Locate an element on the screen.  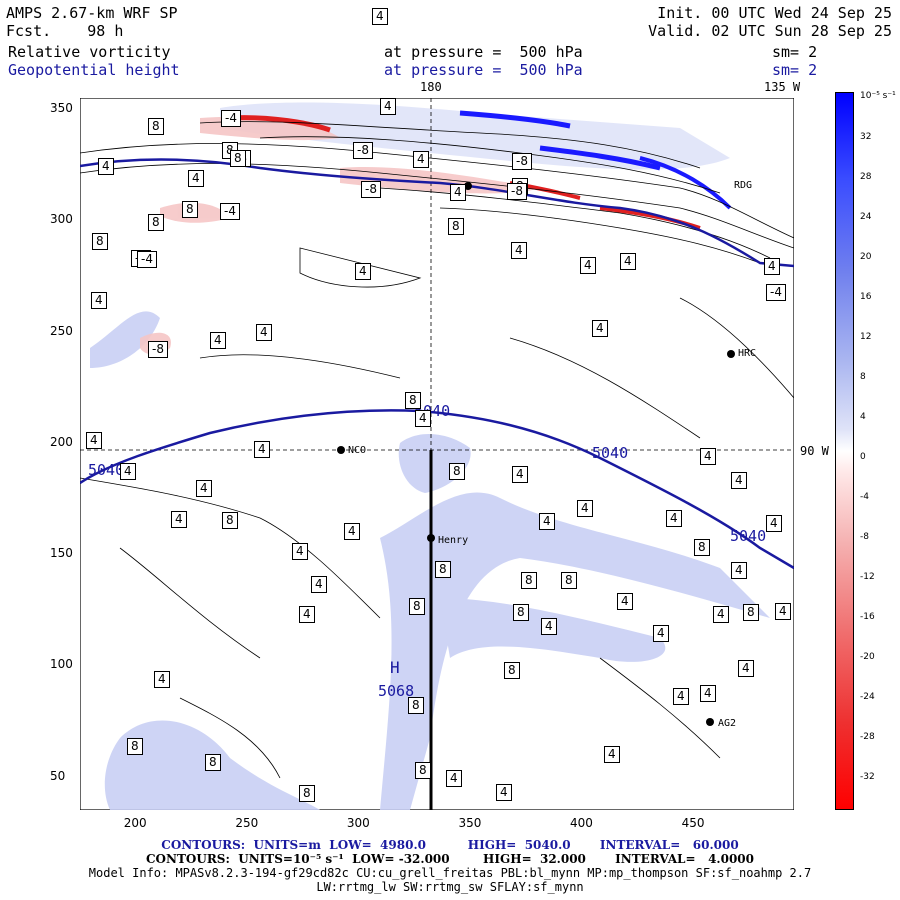
colorbar-tick-label: -16 is located at coordinates (867, 617).